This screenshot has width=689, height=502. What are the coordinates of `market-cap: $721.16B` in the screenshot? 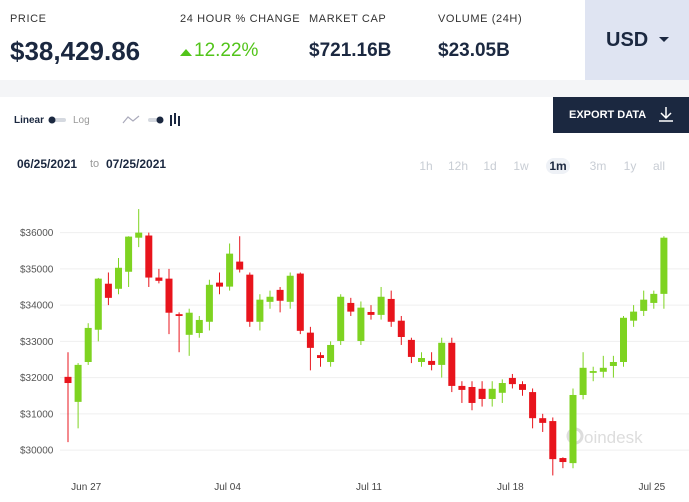 It's located at (350, 50).